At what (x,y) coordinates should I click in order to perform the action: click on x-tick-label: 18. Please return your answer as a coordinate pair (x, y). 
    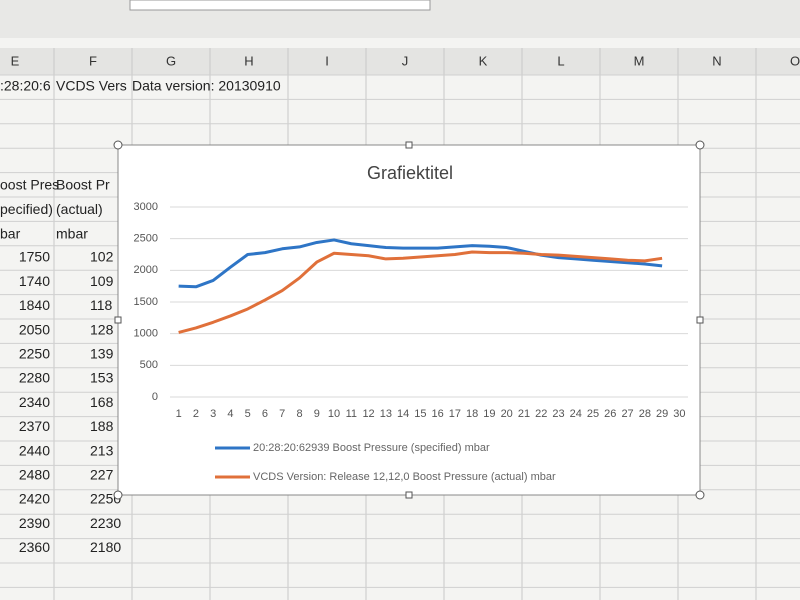
    Looking at the image, I should click on (472, 414).